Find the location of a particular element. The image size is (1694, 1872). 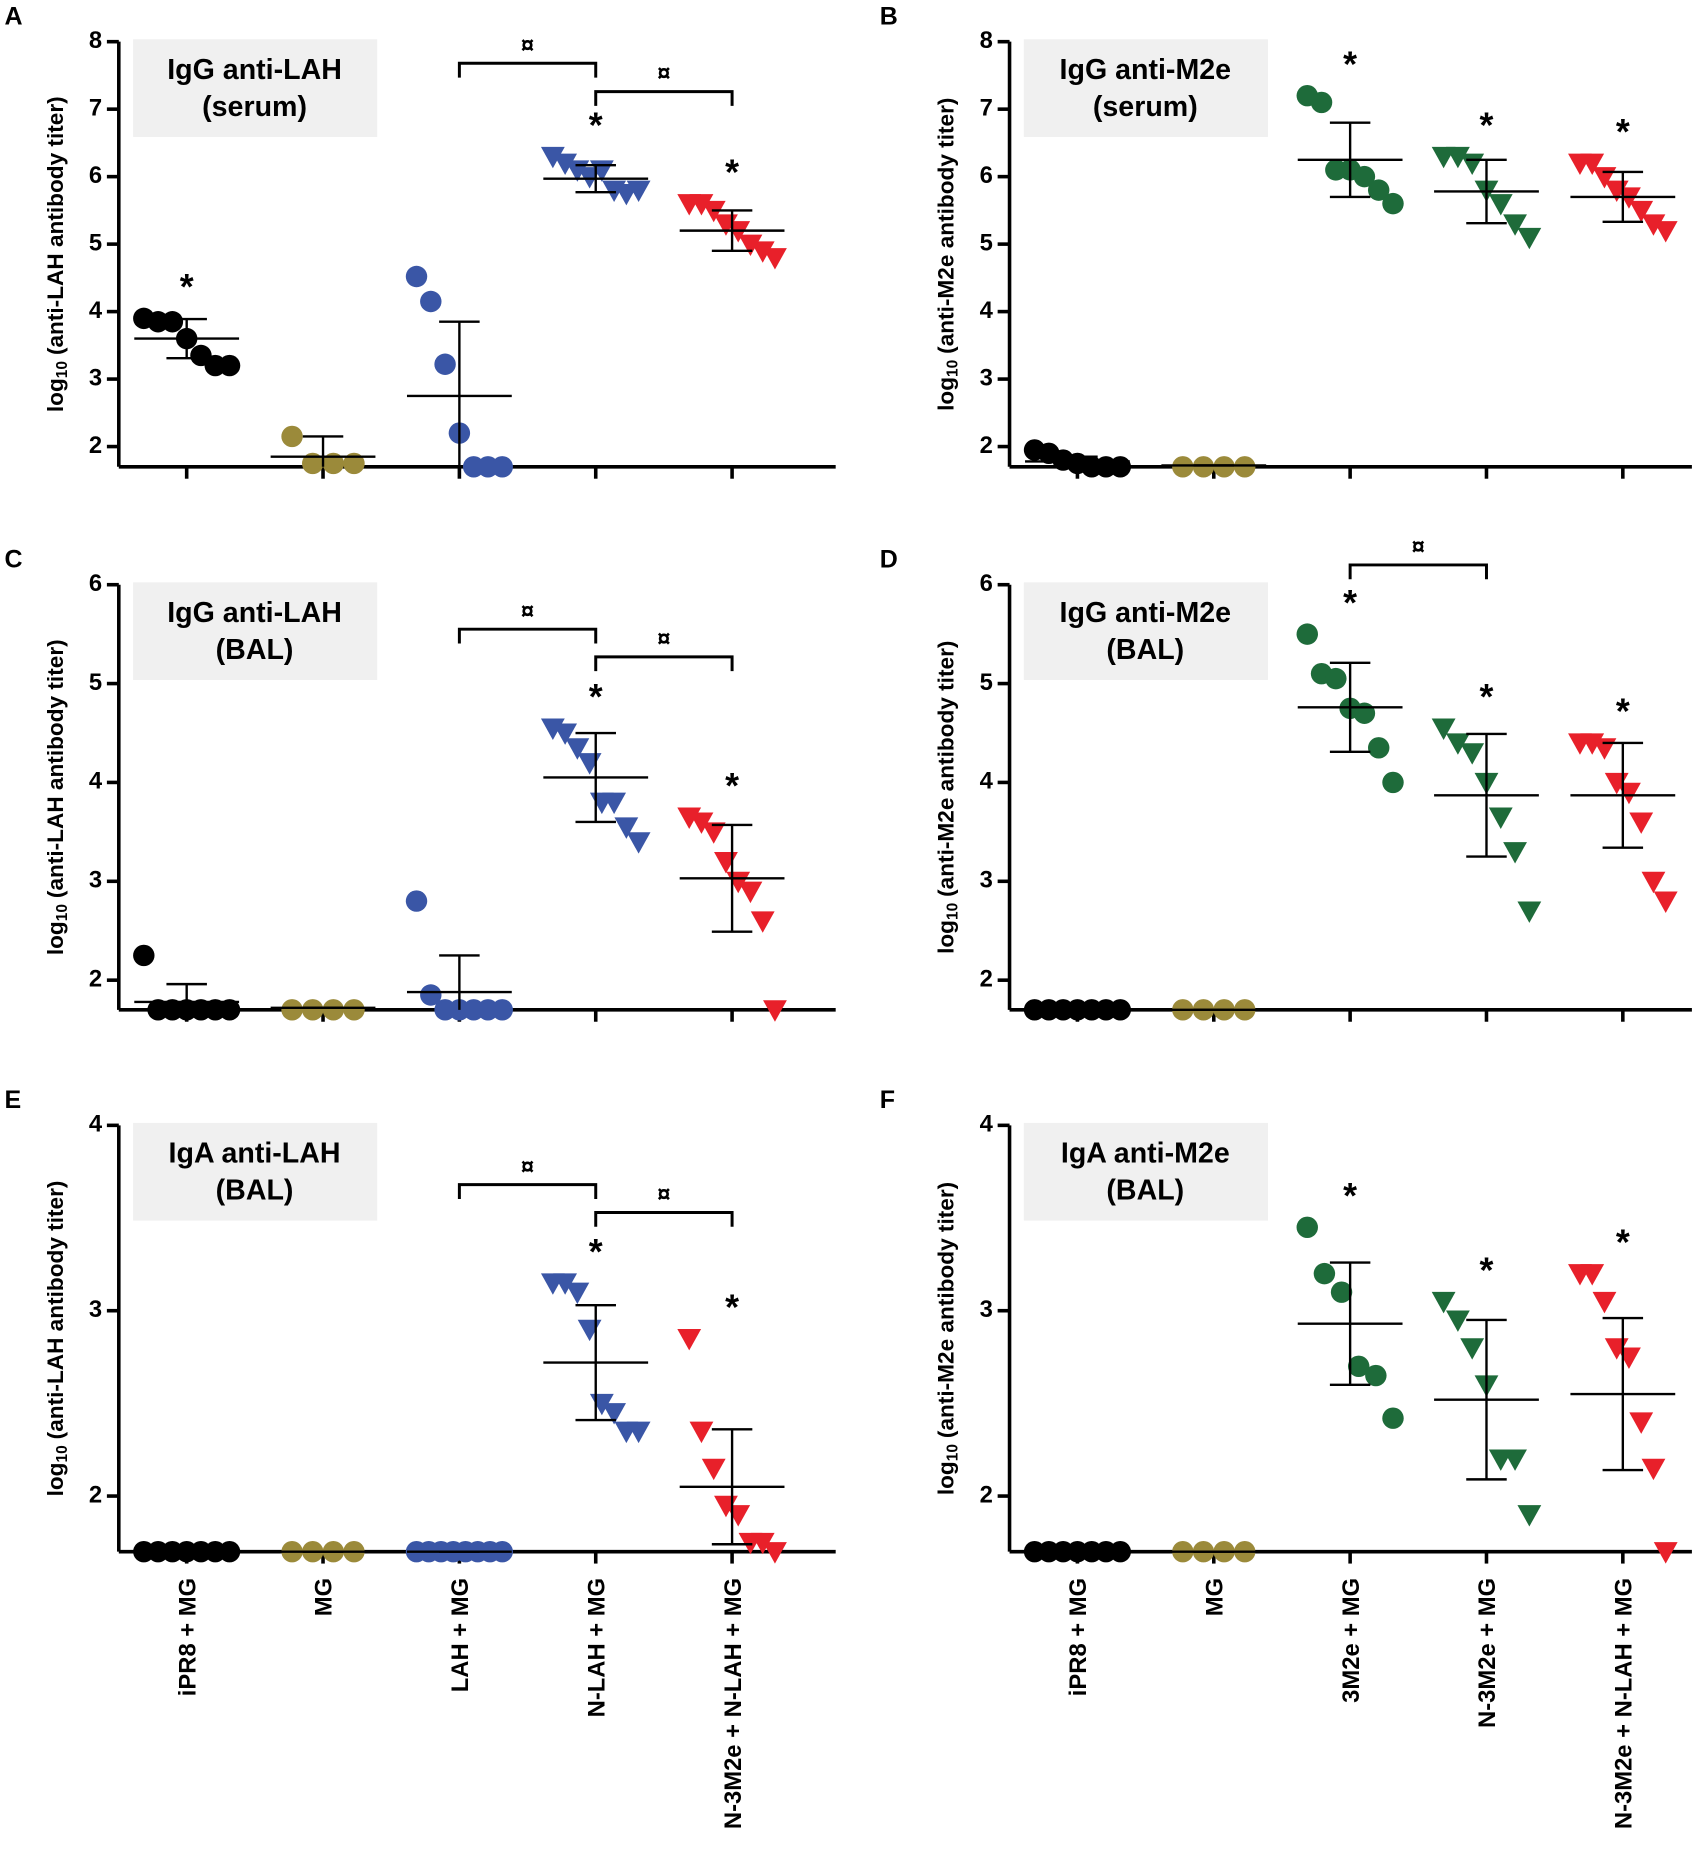

category-label: MG is located at coordinates (324, 1597).